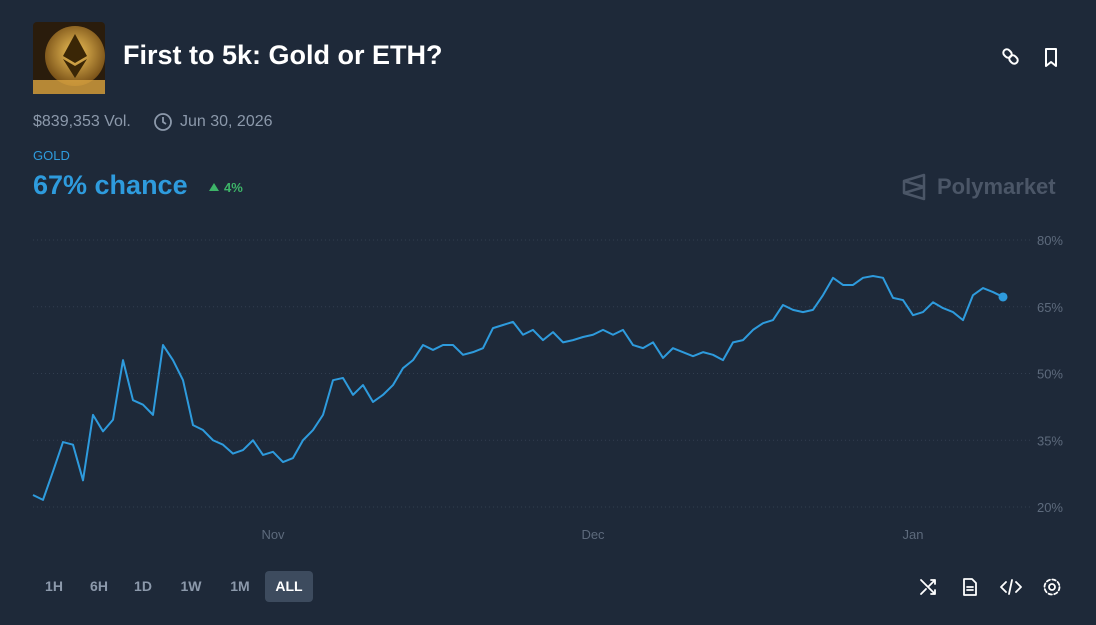  What do you see at coordinates (1032, 58) in the screenshot?
I see `header-actions` at bounding box center [1032, 58].